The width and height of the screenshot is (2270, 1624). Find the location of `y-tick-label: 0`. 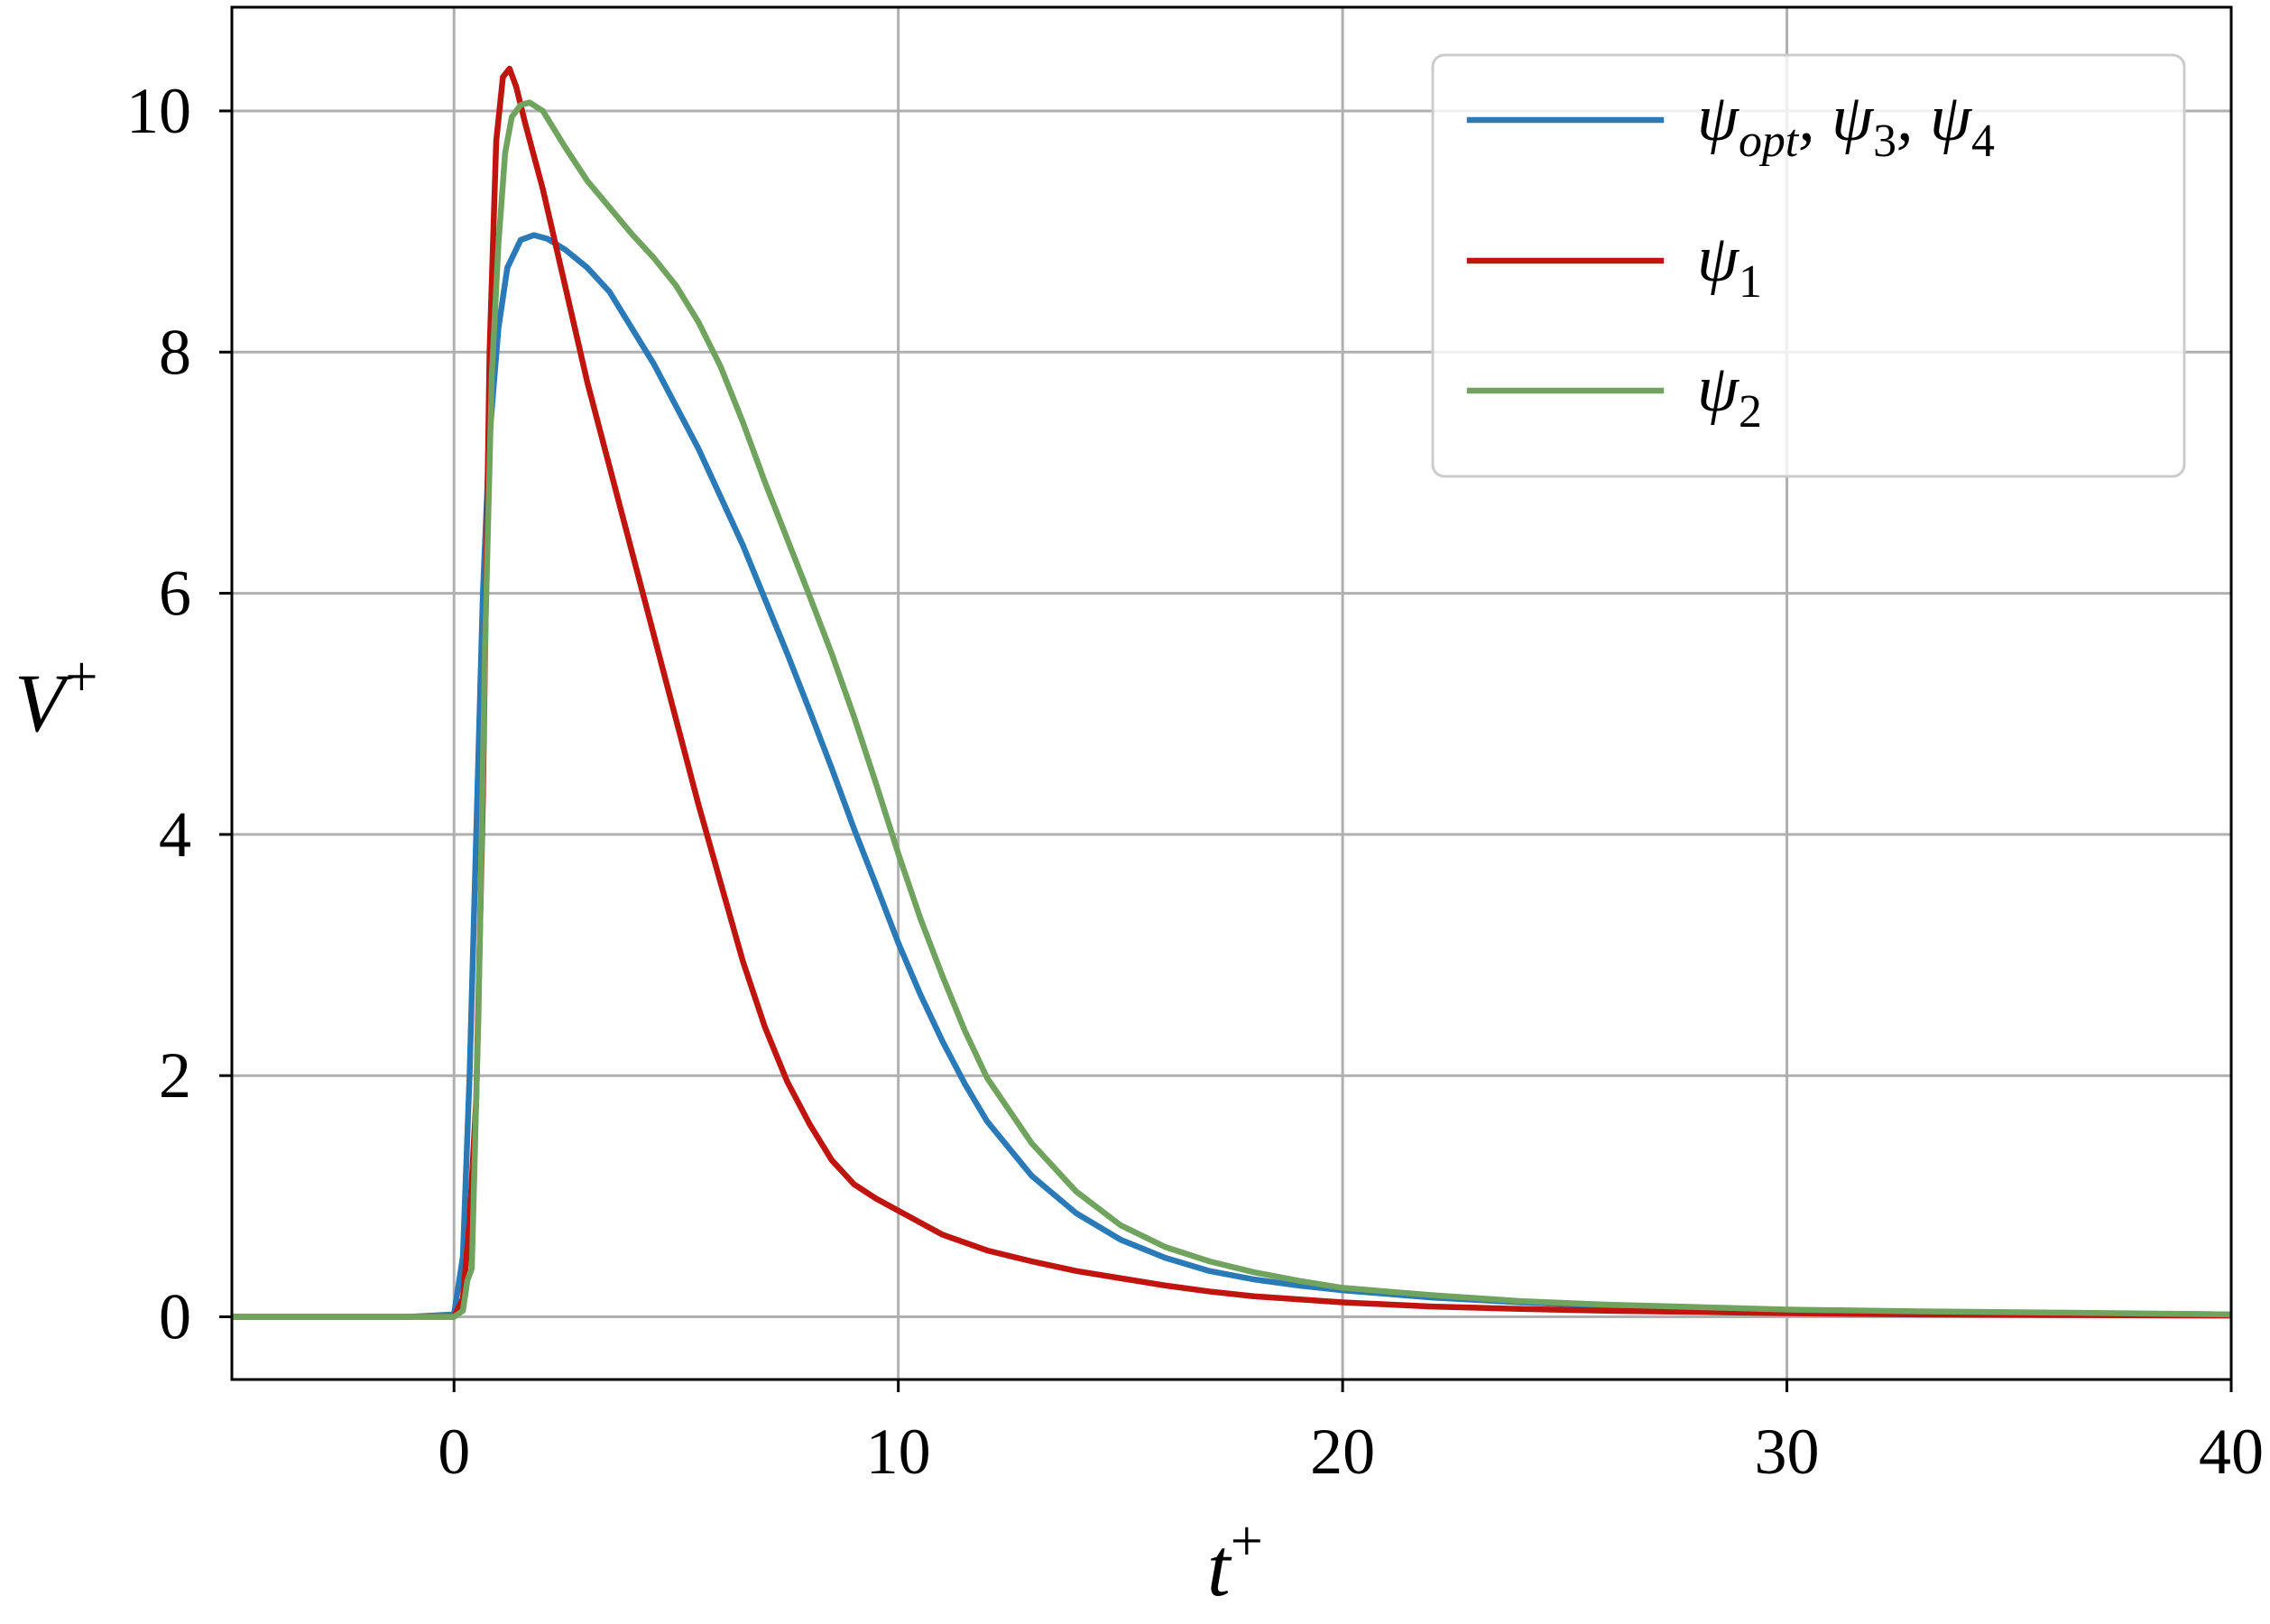

y-tick-label: 0 is located at coordinates (175, 1316).